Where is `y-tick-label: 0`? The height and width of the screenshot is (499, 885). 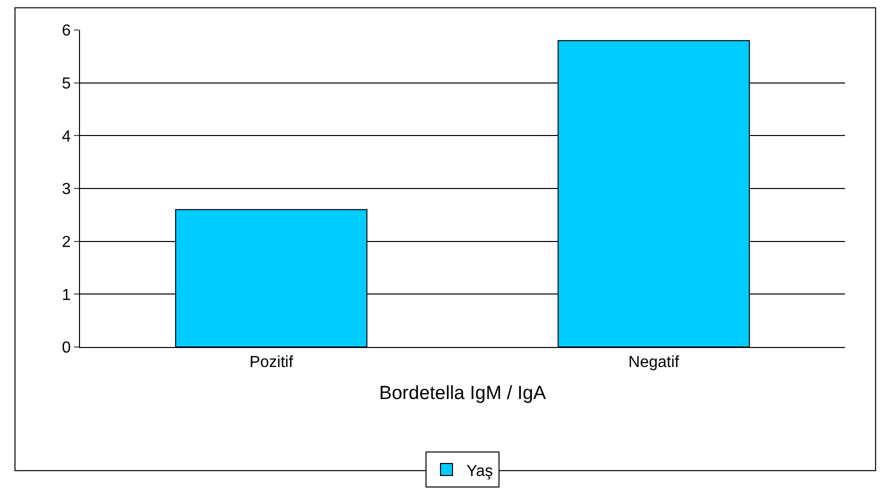 y-tick-label: 0 is located at coordinates (66, 348).